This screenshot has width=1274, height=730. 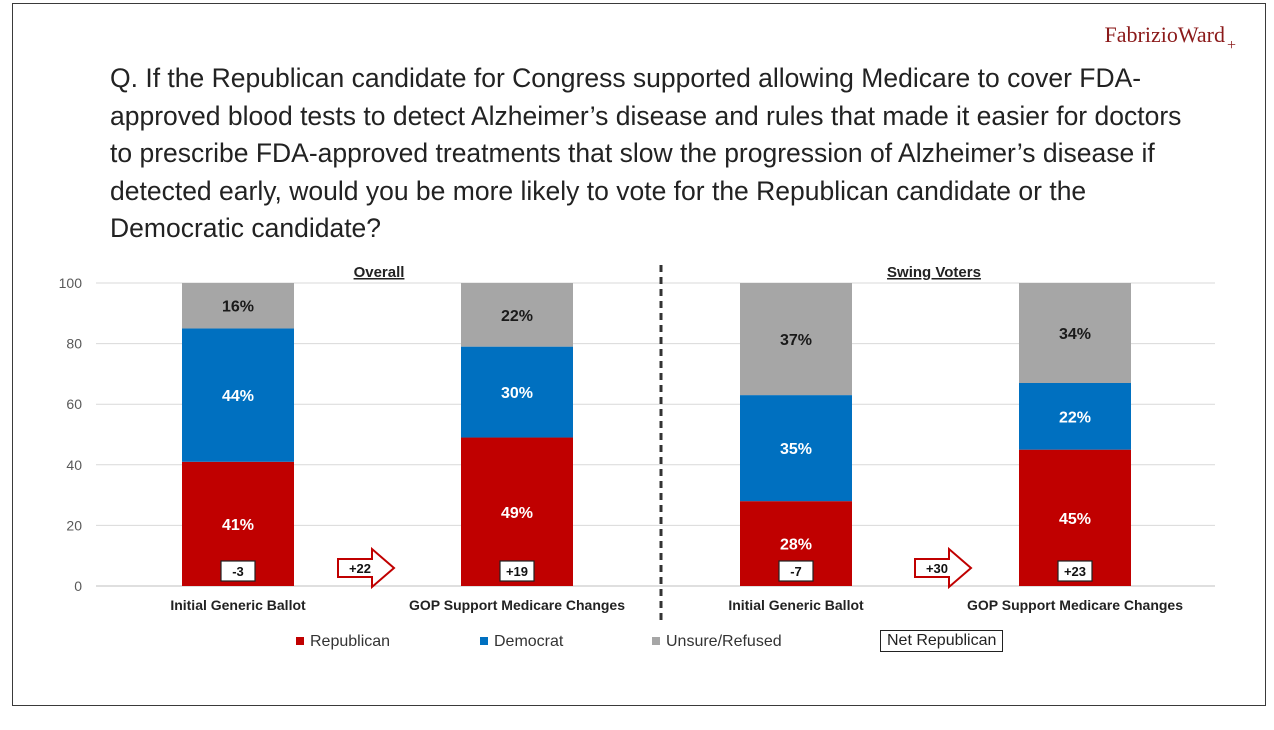 What do you see at coordinates (484, 641) in the screenshot?
I see `legend-democrat-swatch` at bounding box center [484, 641].